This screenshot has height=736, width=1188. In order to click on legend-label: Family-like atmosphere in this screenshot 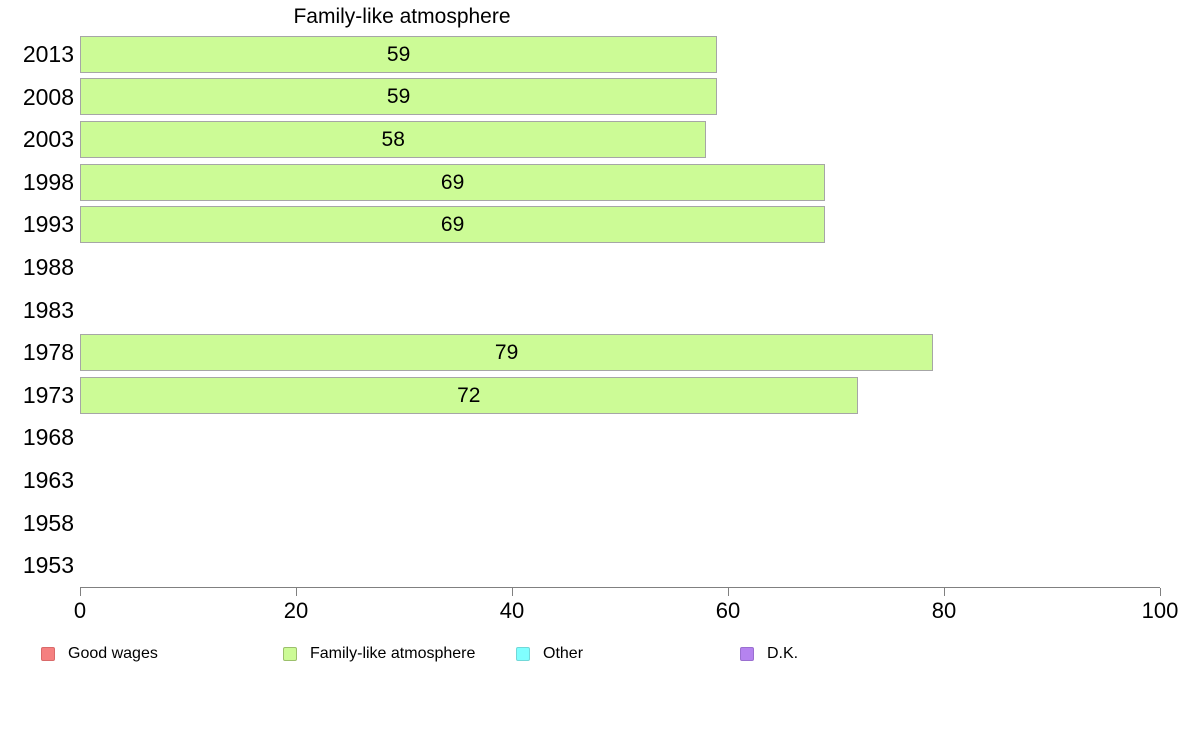, I will do `click(393, 653)`.